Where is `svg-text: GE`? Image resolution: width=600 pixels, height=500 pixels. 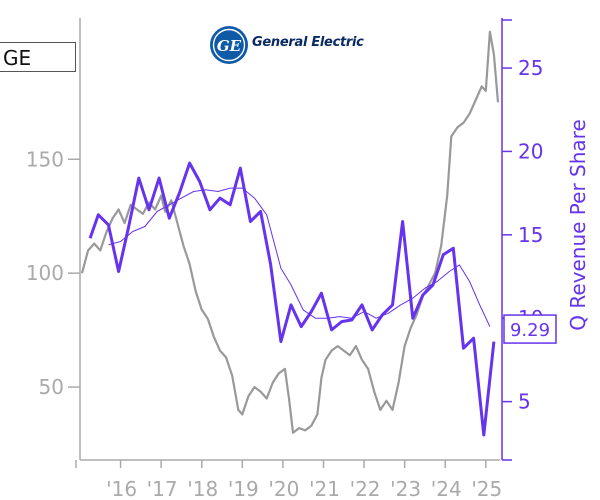
svg-text: GE is located at coordinates (229, 46).